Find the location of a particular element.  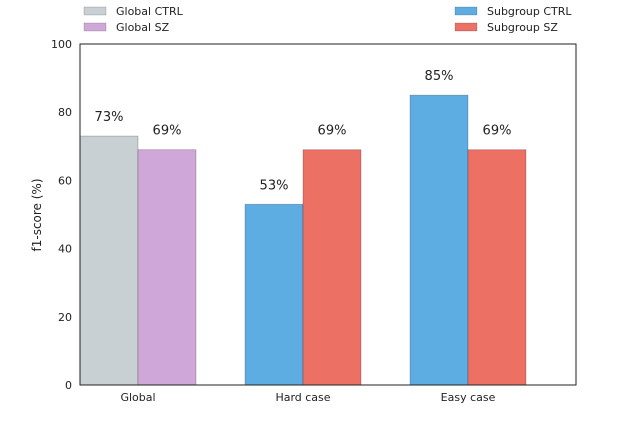

data-label: 85% is located at coordinates (439, 76).